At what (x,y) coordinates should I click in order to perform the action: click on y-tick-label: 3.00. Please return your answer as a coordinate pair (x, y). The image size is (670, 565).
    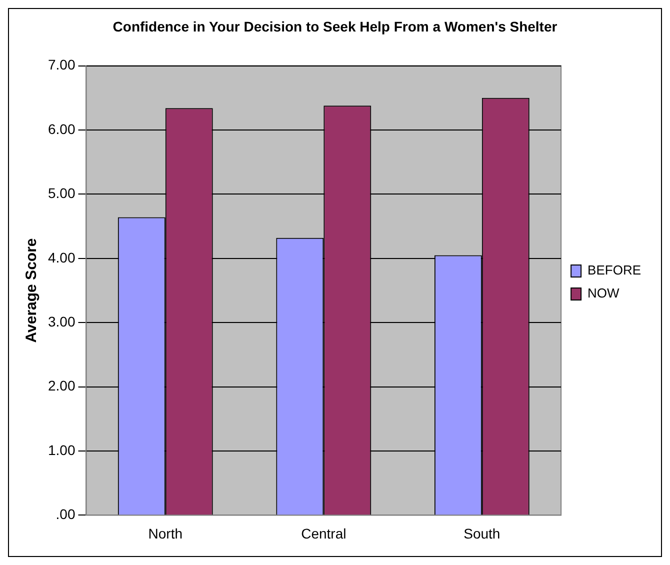
    Looking at the image, I should click on (62, 321).